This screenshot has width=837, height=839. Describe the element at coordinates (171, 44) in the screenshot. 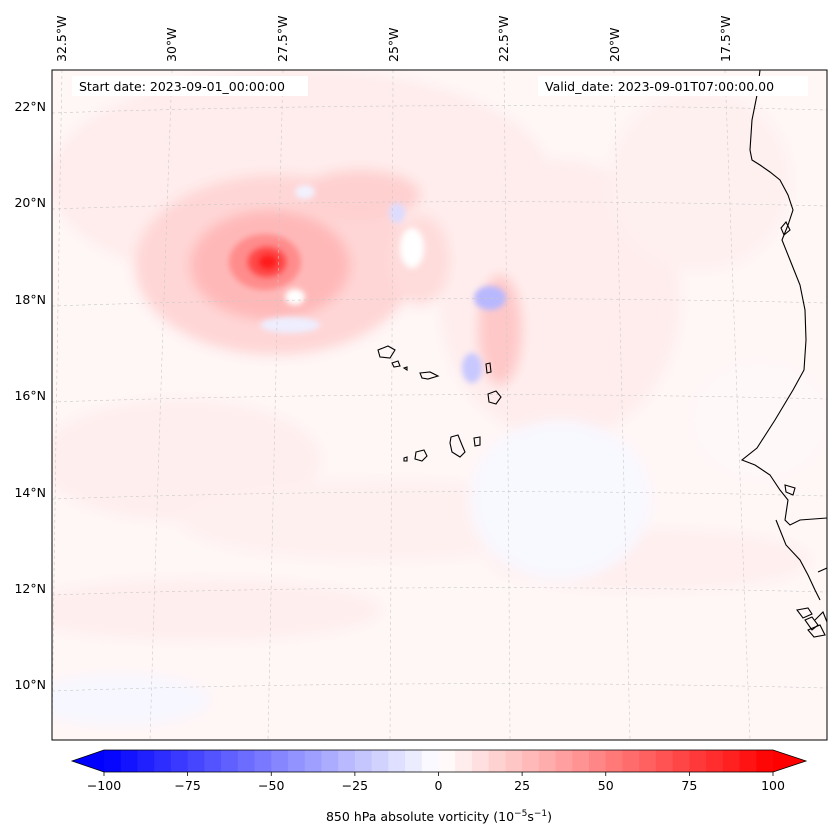

I see `lon-label: 30°W` at that location.